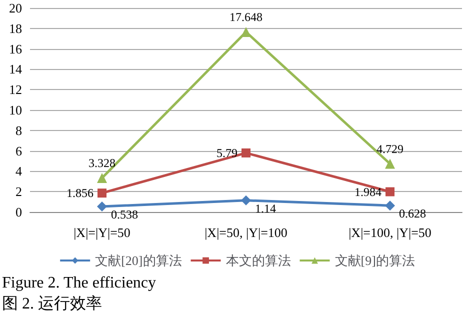 The image size is (474, 322). I want to click on y-tick-label: 2, so click(19, 192).